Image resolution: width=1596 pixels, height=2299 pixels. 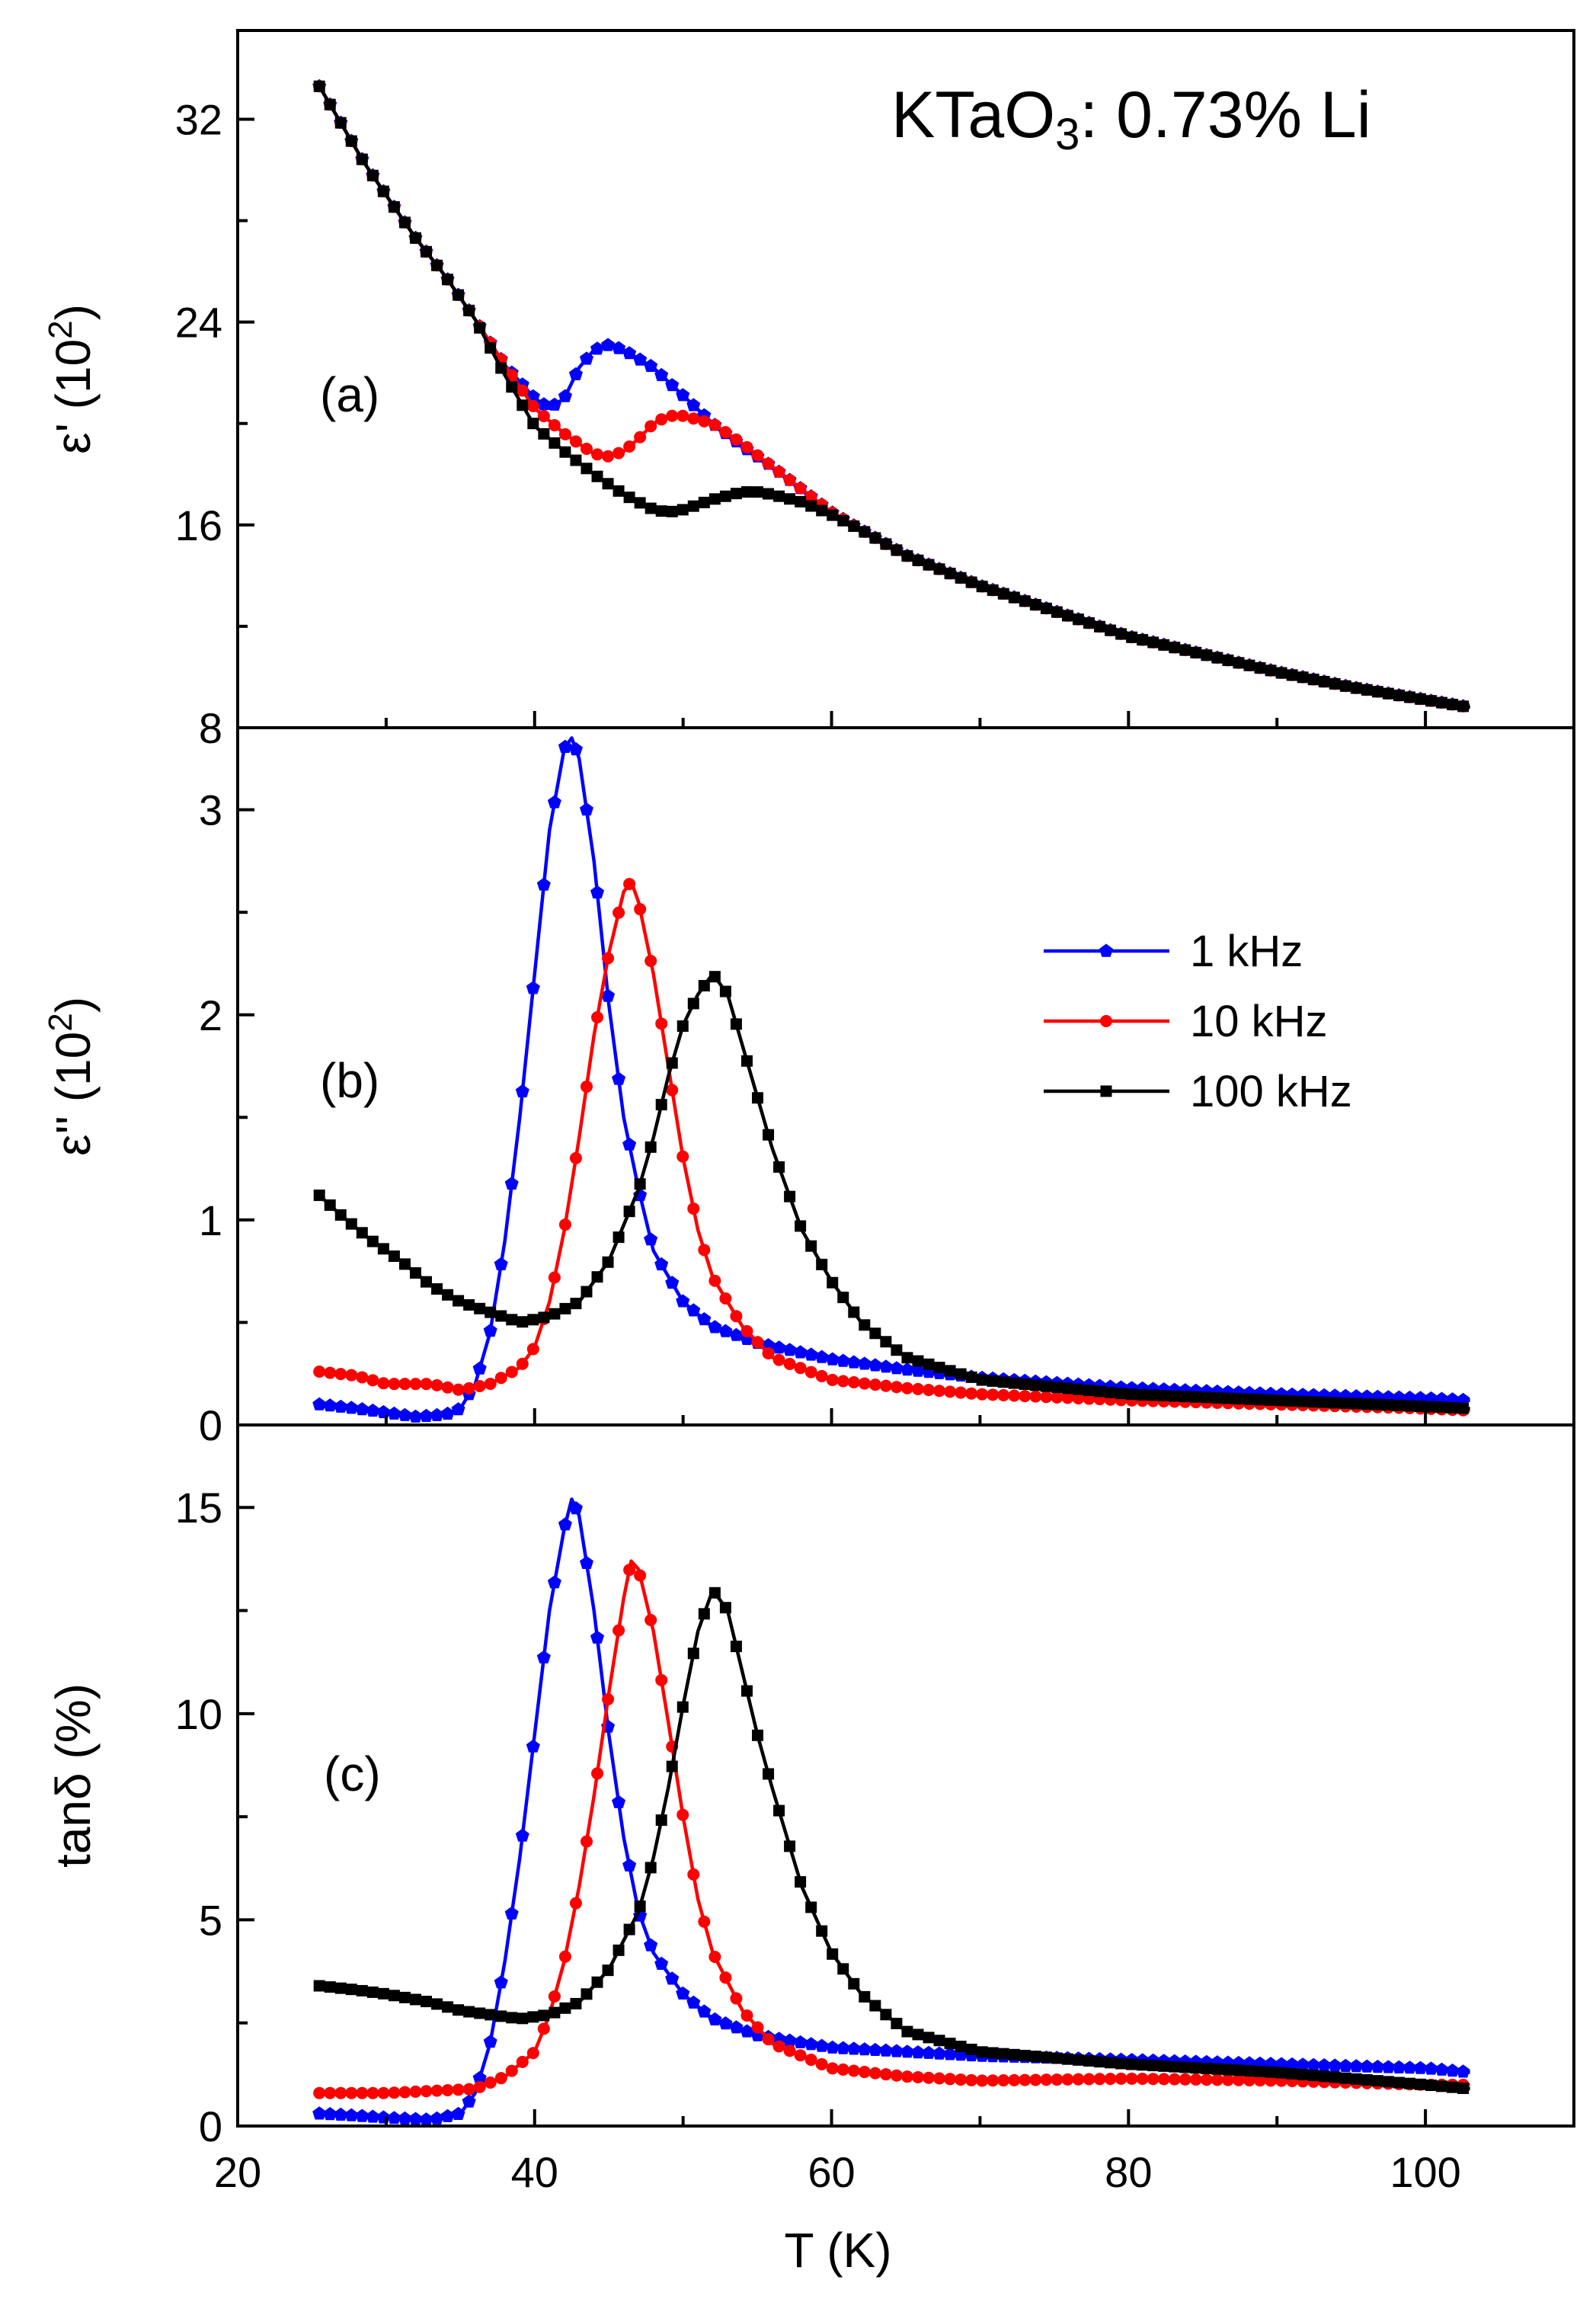 I want to click on y-axis-title-sup: 2, so click(x=60, y=1022).